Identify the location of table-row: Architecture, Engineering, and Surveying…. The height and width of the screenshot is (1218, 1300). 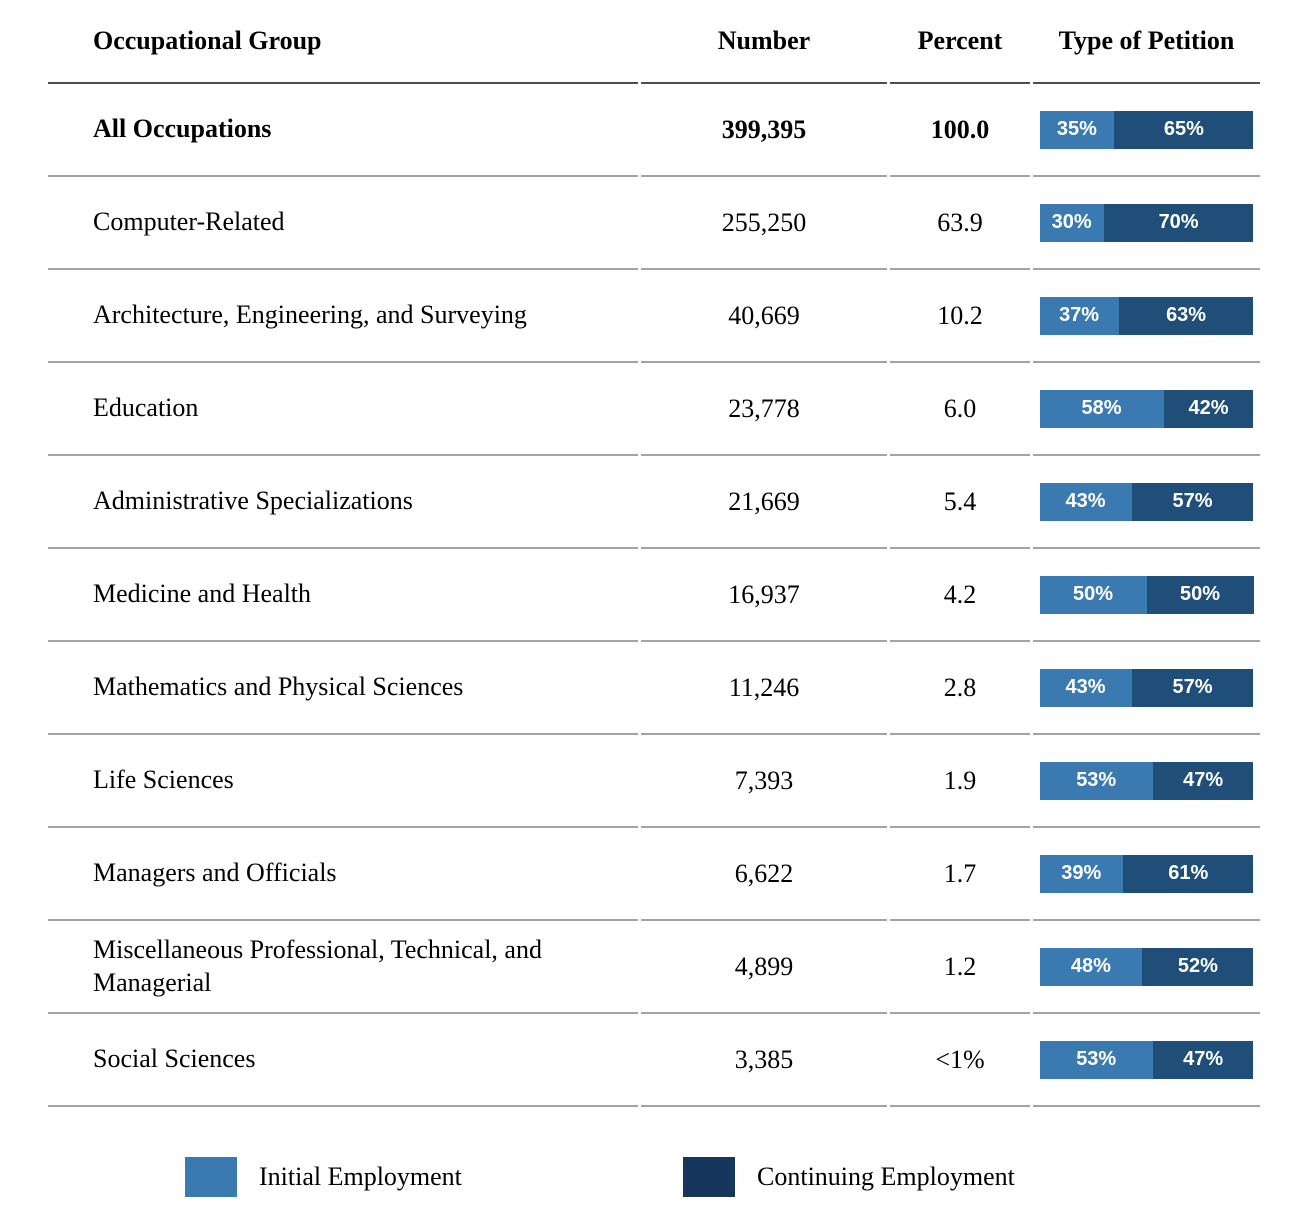
(654, 316).